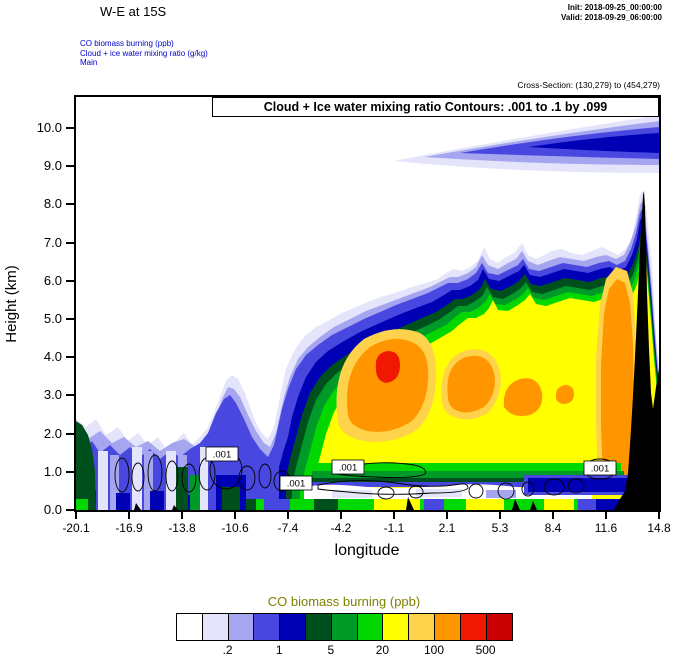 Image resolution: width=674 pixels, height=667 pixels. Describe the element at coordinates (659, 528) in the screenshot. I see `x-tick-label: 14.8` at that location.